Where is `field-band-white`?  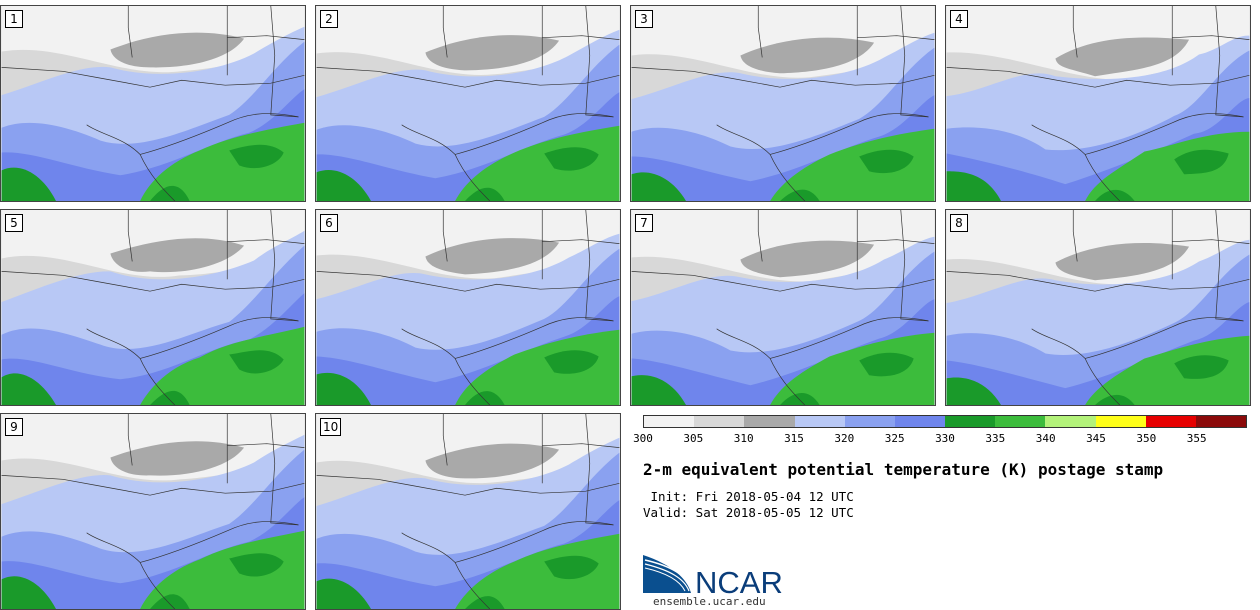
field-band-white is located at coordinates (1098, 247).